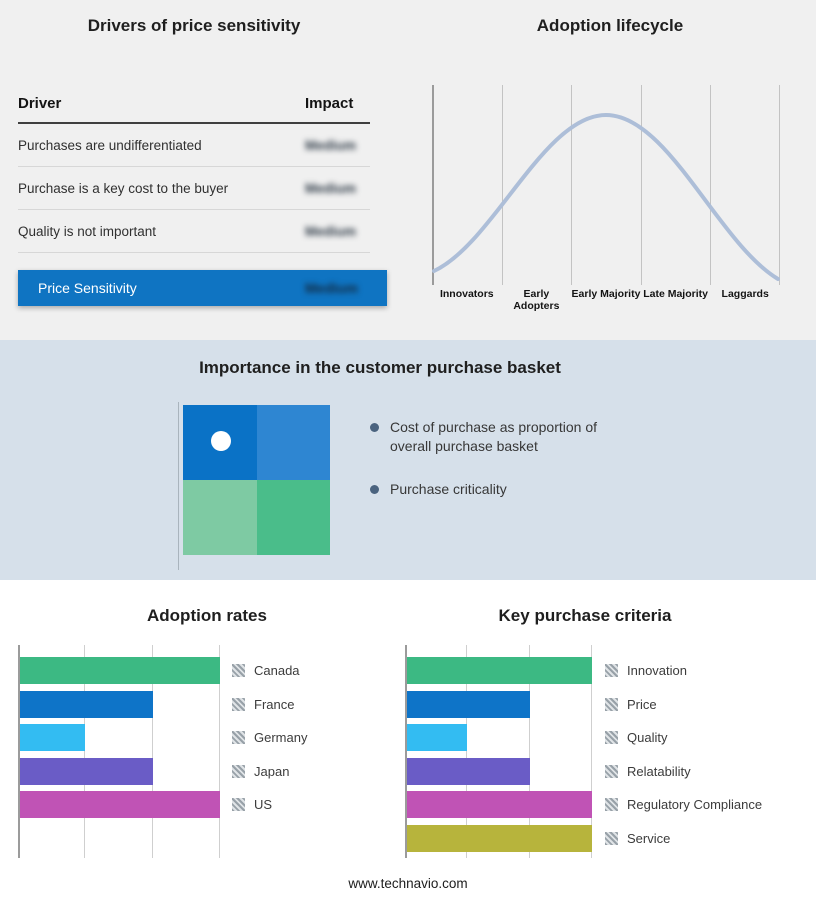 The image size is (816, 902). What do you see at coordinates (659, 771) in the screenshot?
I see `legend-label: Relatability` at bounding box center [659, 771].